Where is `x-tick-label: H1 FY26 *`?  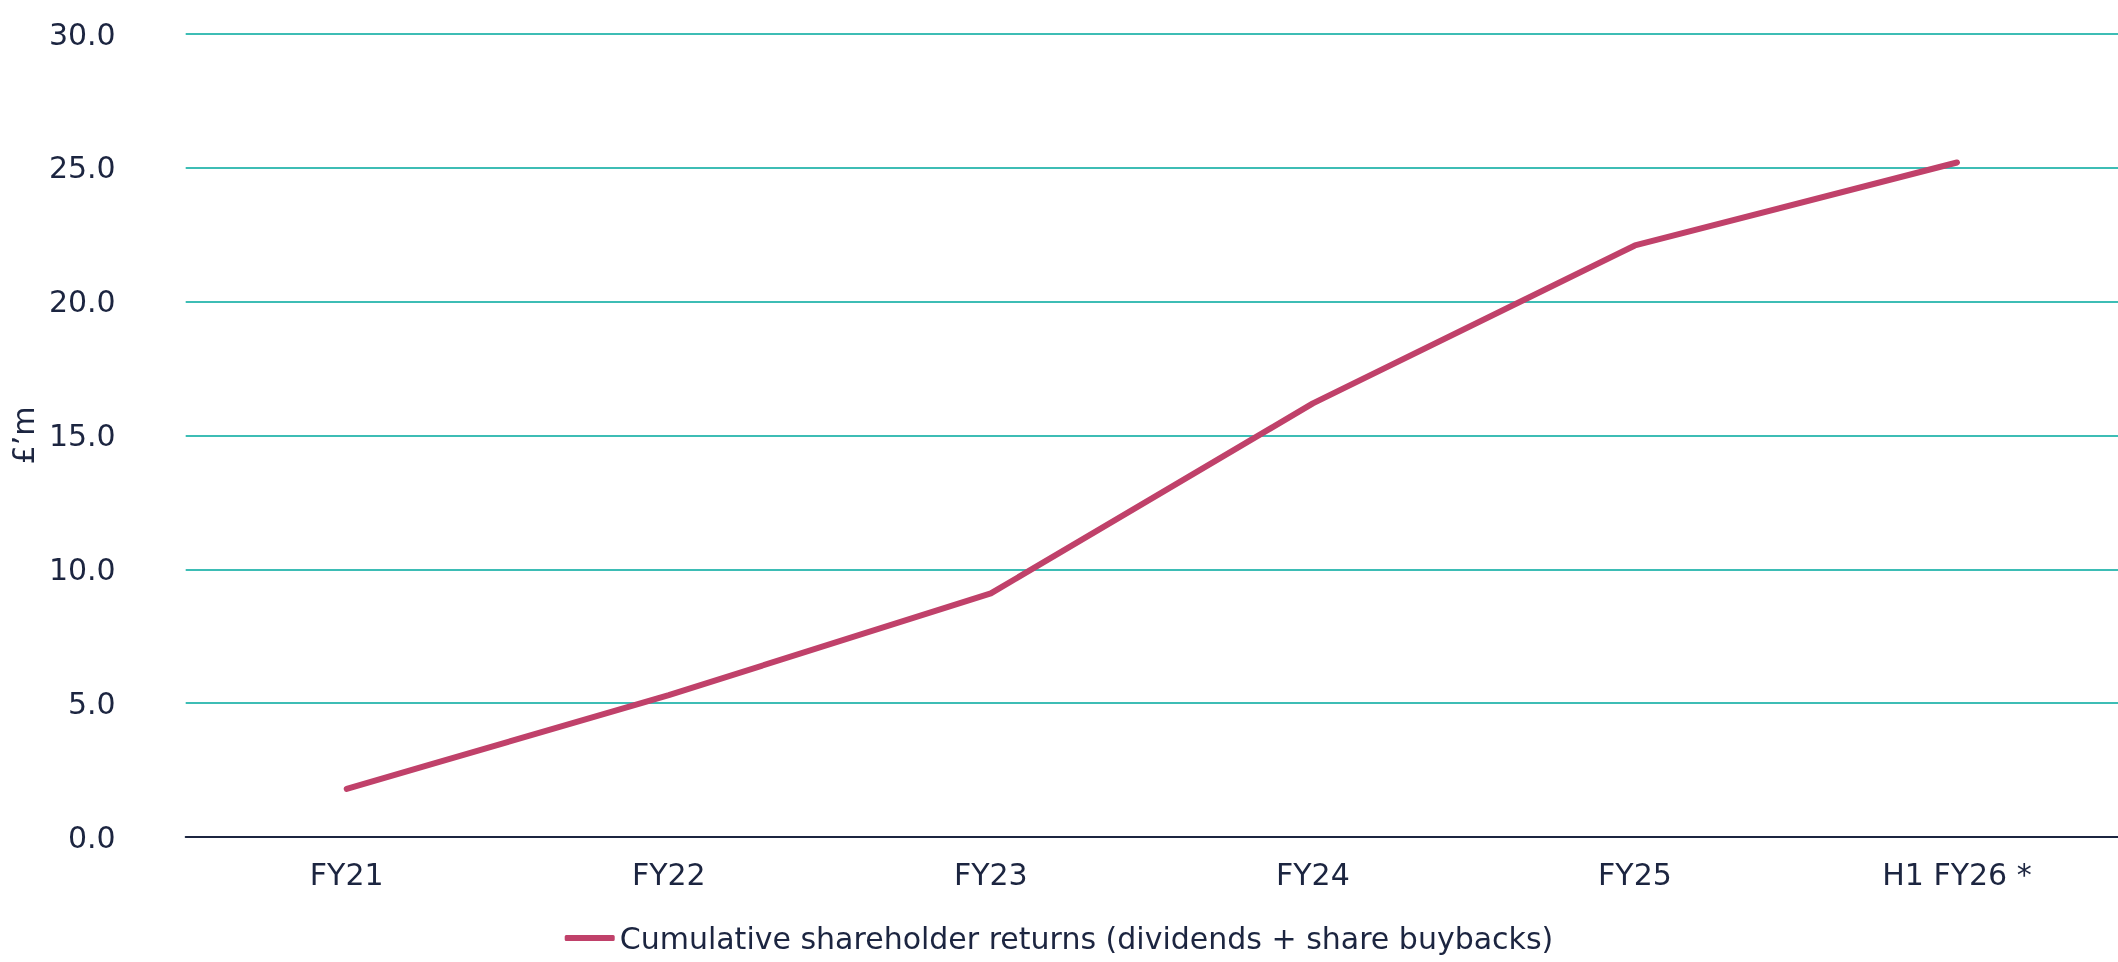
x-tick-label: H1 FY26 * is located at coordinates (1957, 874).